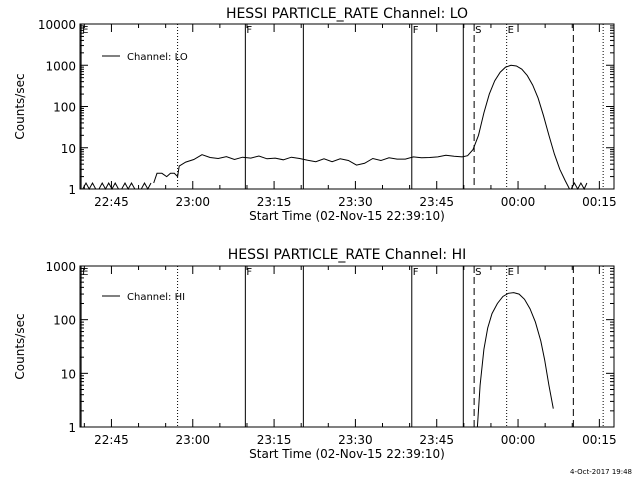 This screenshot has height=480, width=640. I want to click on legend-label: Channel: HI, so click(156, 297).